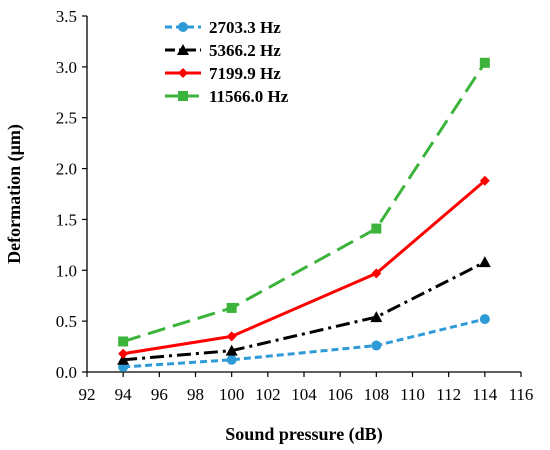 The height and width of the screenshot is (450, 550). I want to click on y-tick-label: 0.0, so click(66, 372).